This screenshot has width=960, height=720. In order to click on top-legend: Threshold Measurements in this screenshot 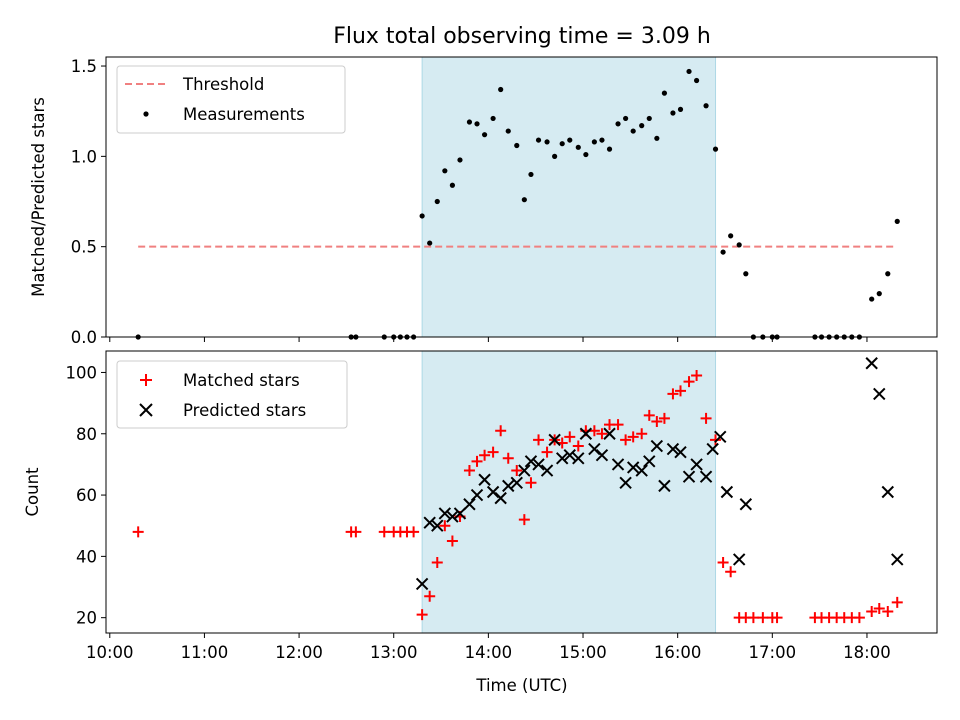, I will do `click(231, 99)`.